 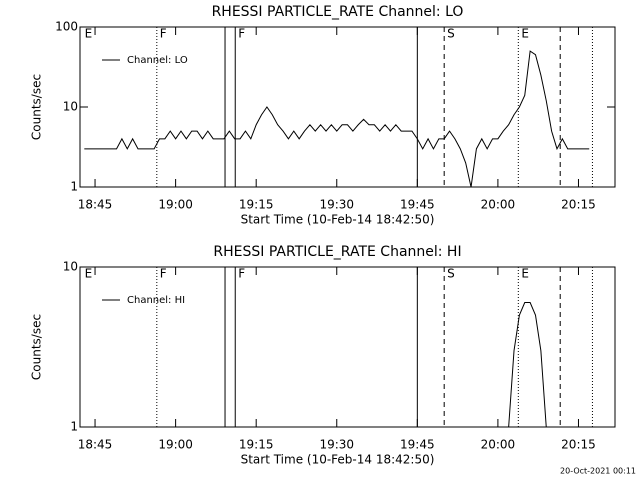 I want to click on legend-label: Channel: HI, so click(x=156, y=300).